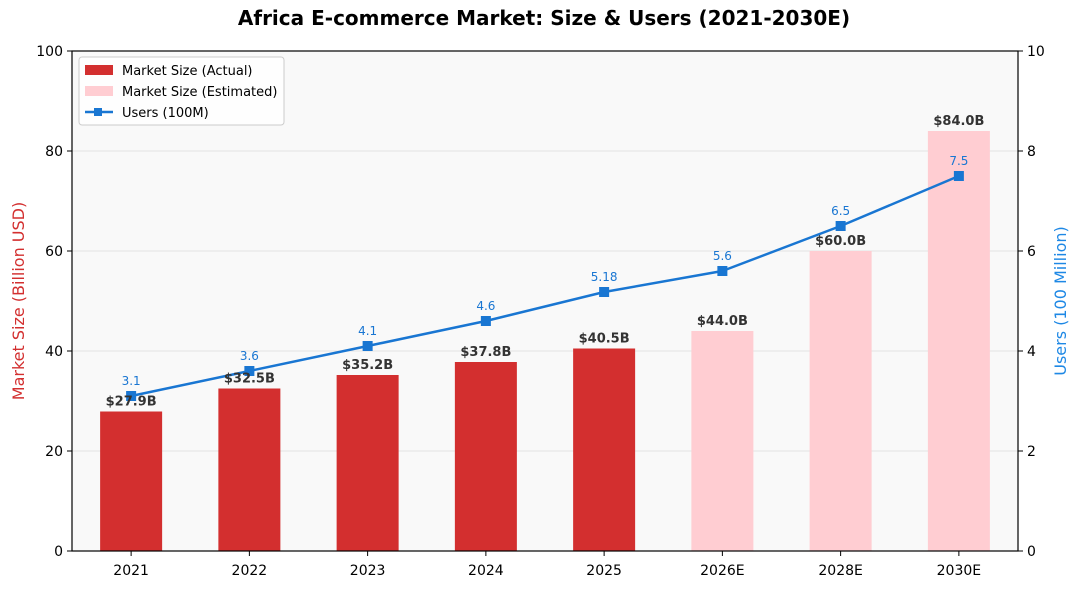  What do you see at coordinates (368, 571) in the screenshot?
I see `x-tick-label: 2023` at bounding box center [368, 571].